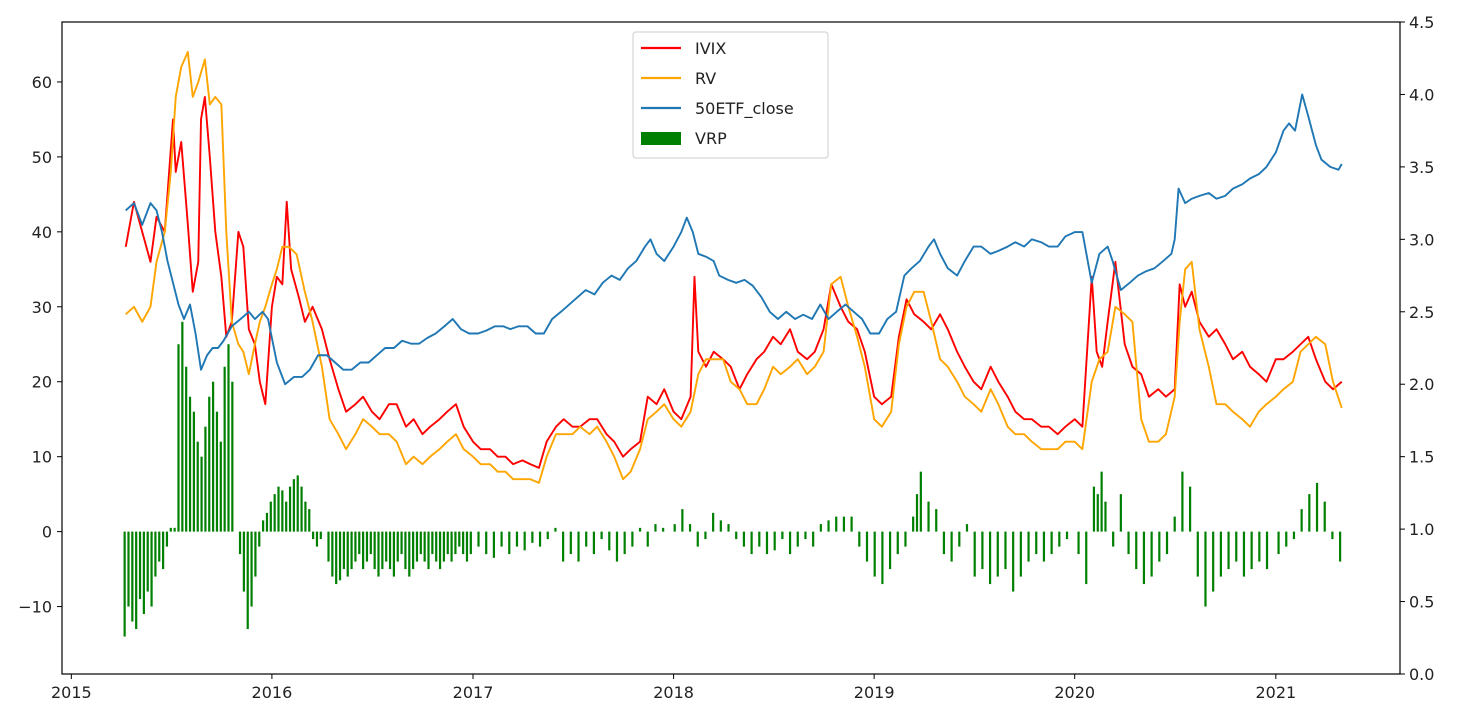  What do you see at coordinates (730, 95) in the screenshot?
I see `legend-box` at bounding box center [730, 95].